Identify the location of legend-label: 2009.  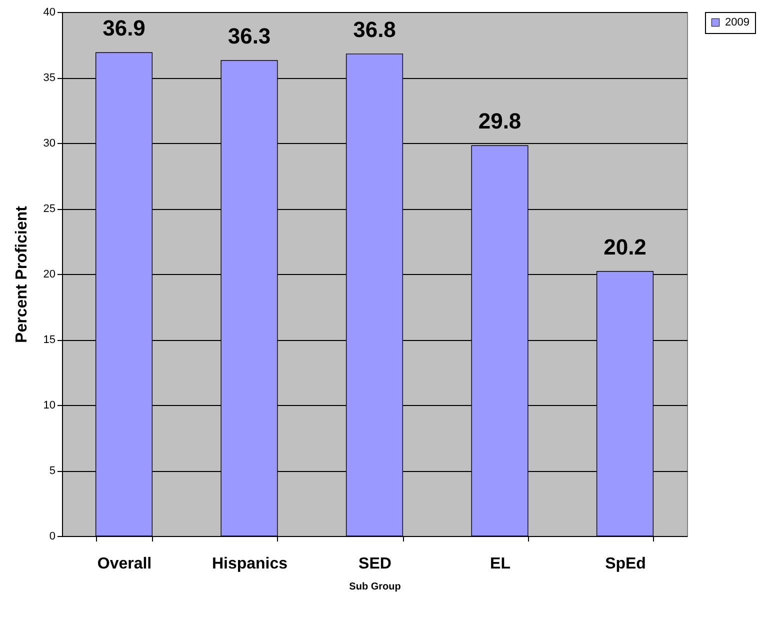
(737, 22).